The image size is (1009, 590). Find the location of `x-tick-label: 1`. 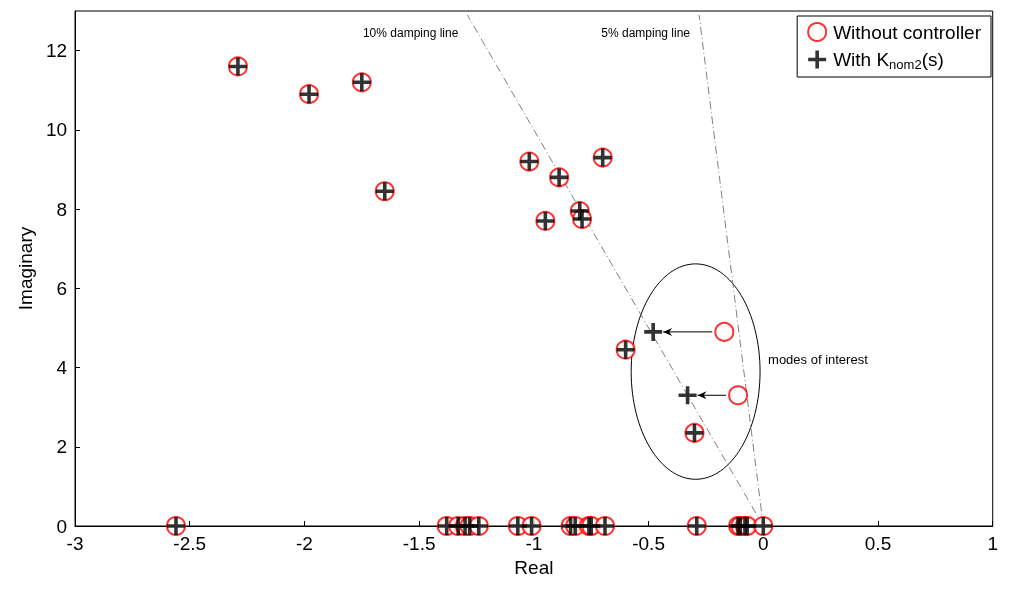

x-tick-label: 1 is located at coordinates (993, 543).